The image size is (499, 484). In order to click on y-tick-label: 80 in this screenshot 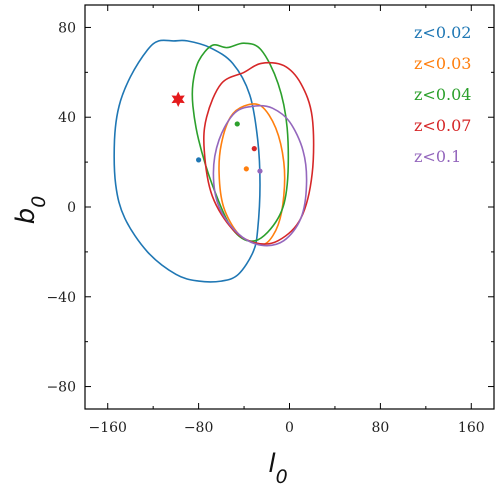, I will do `click(67, 28)`.